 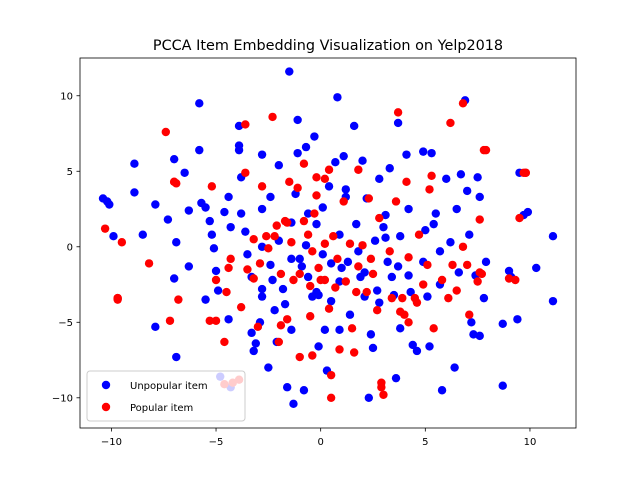 I want to click on x-tick-label: −10, so click(x=111, y=442).